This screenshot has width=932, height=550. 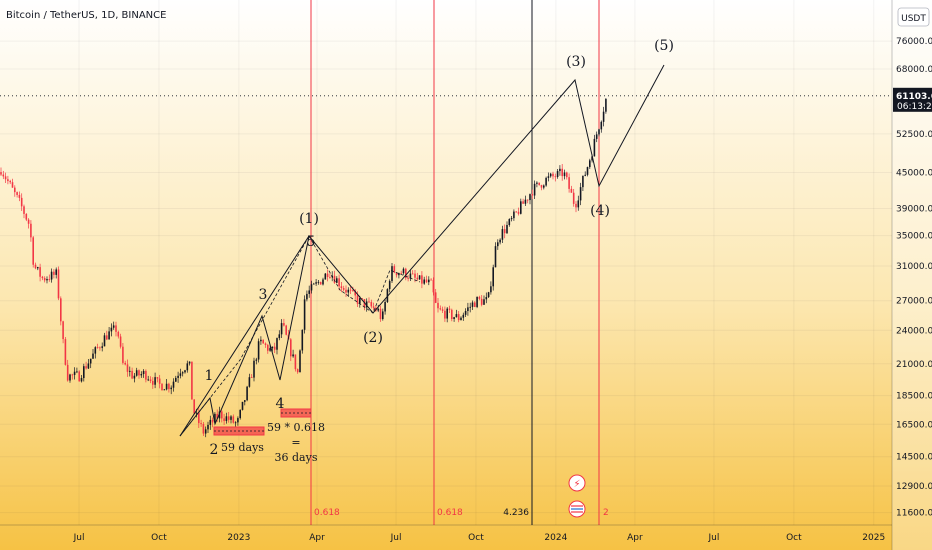 What do you see at coordinates (311, 242) in the screenshot?
I see `wave-label-minor: 5` at bounding box center [311, 242].